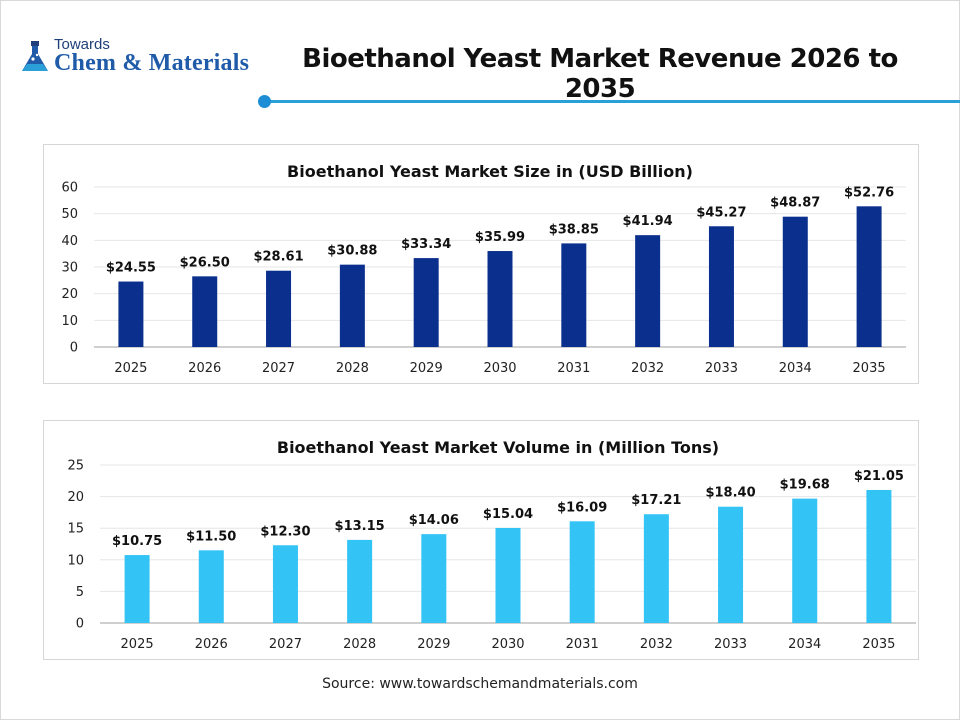  What do you see at coordinates (264, 101) in the screenshot?
I see `divider-dot` at bounding box center [264, 101].